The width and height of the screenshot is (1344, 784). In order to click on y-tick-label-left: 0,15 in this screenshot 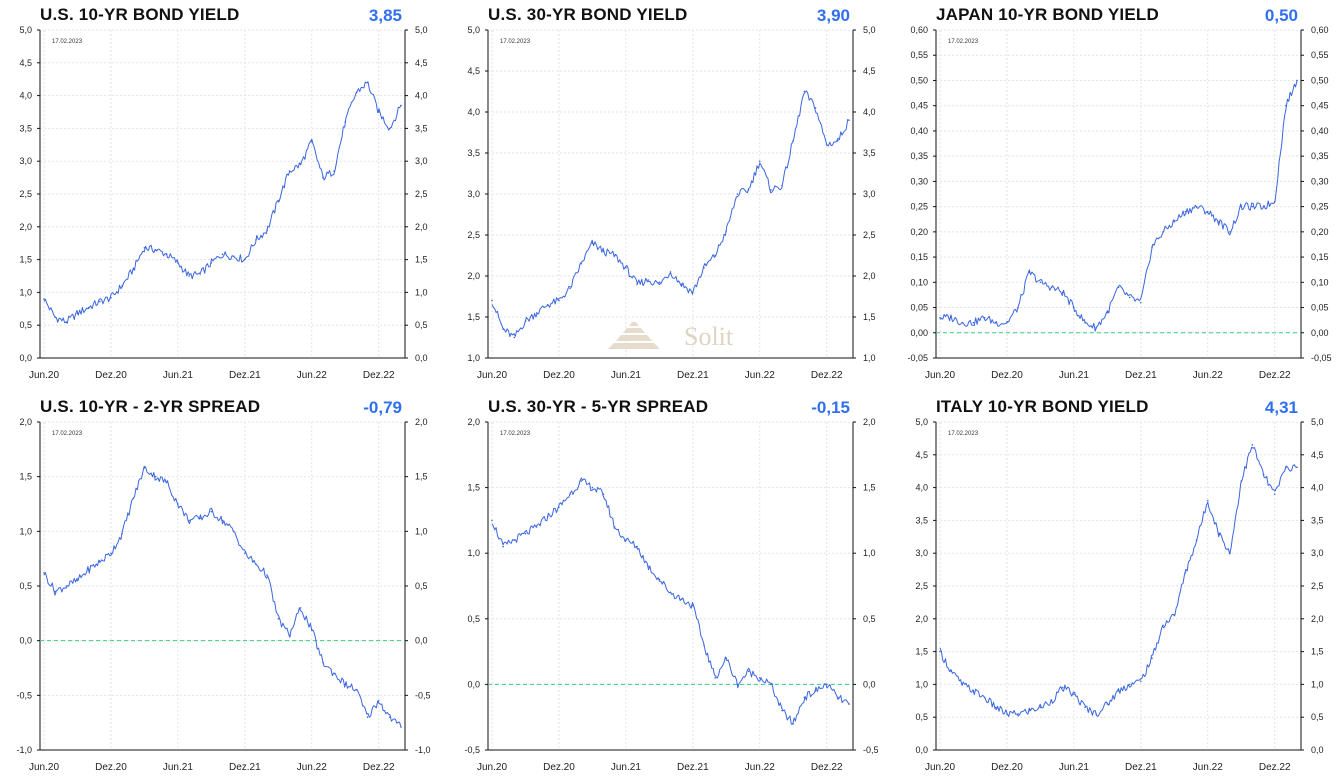, I will do `click(919, 257)`.